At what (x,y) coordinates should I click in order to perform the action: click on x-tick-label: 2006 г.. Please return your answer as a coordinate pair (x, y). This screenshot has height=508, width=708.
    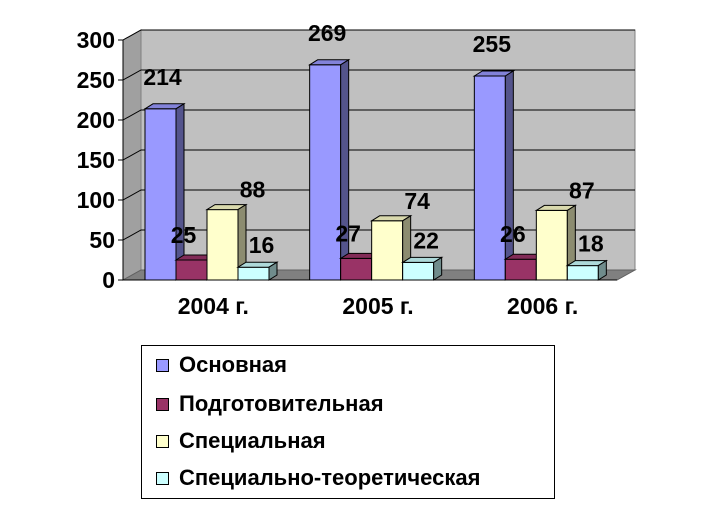
    Looking at the image, I should click on (542, 306).